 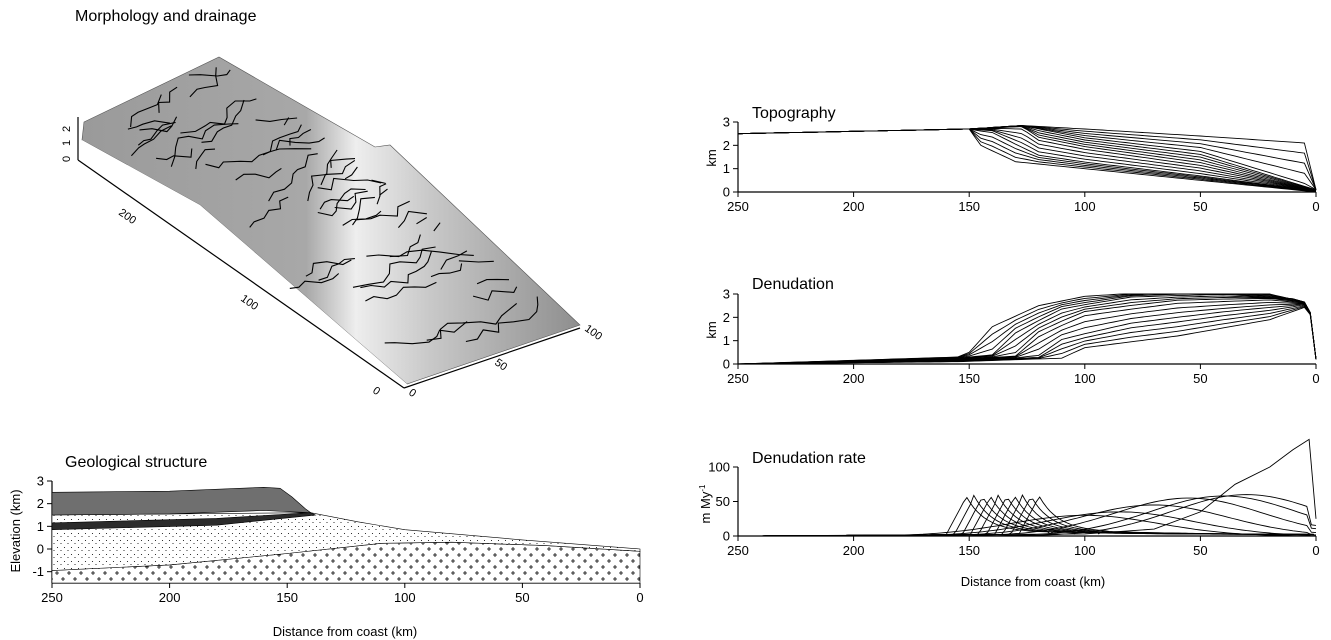 What do you see at coordinates (711, 157) in the screenshot?
I see `topography-ylabel: km` at bounding box center [711, 157].